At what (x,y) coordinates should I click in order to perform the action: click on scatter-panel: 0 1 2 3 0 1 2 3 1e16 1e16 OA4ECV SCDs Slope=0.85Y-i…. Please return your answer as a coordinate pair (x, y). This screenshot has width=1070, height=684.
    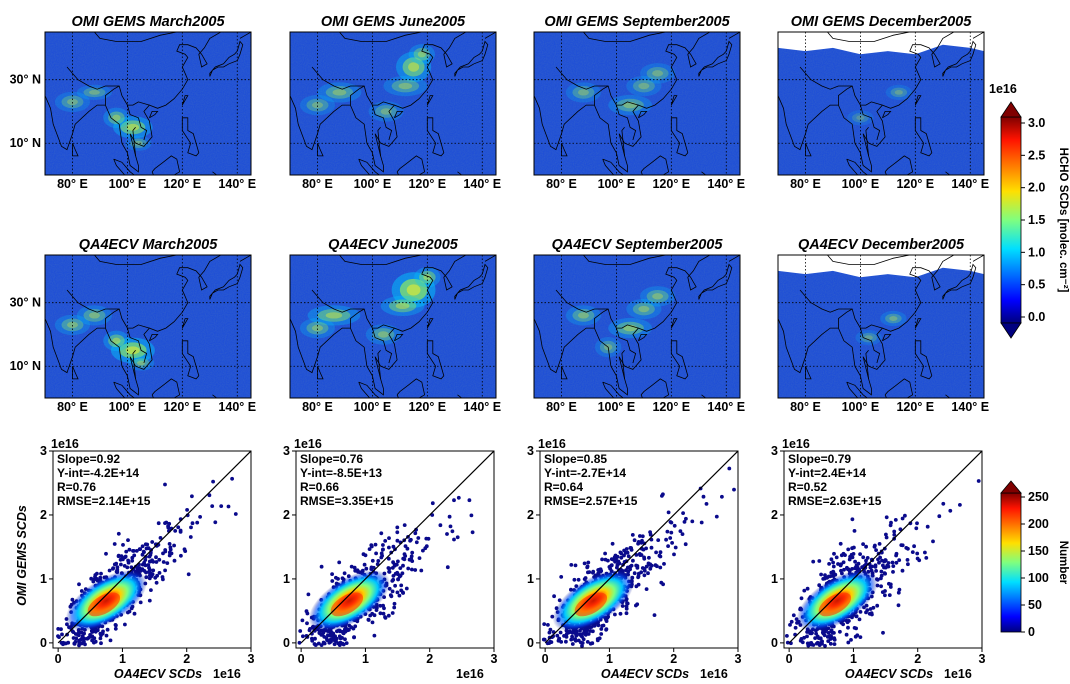
    Looking at the image, I should click on (634, 559).